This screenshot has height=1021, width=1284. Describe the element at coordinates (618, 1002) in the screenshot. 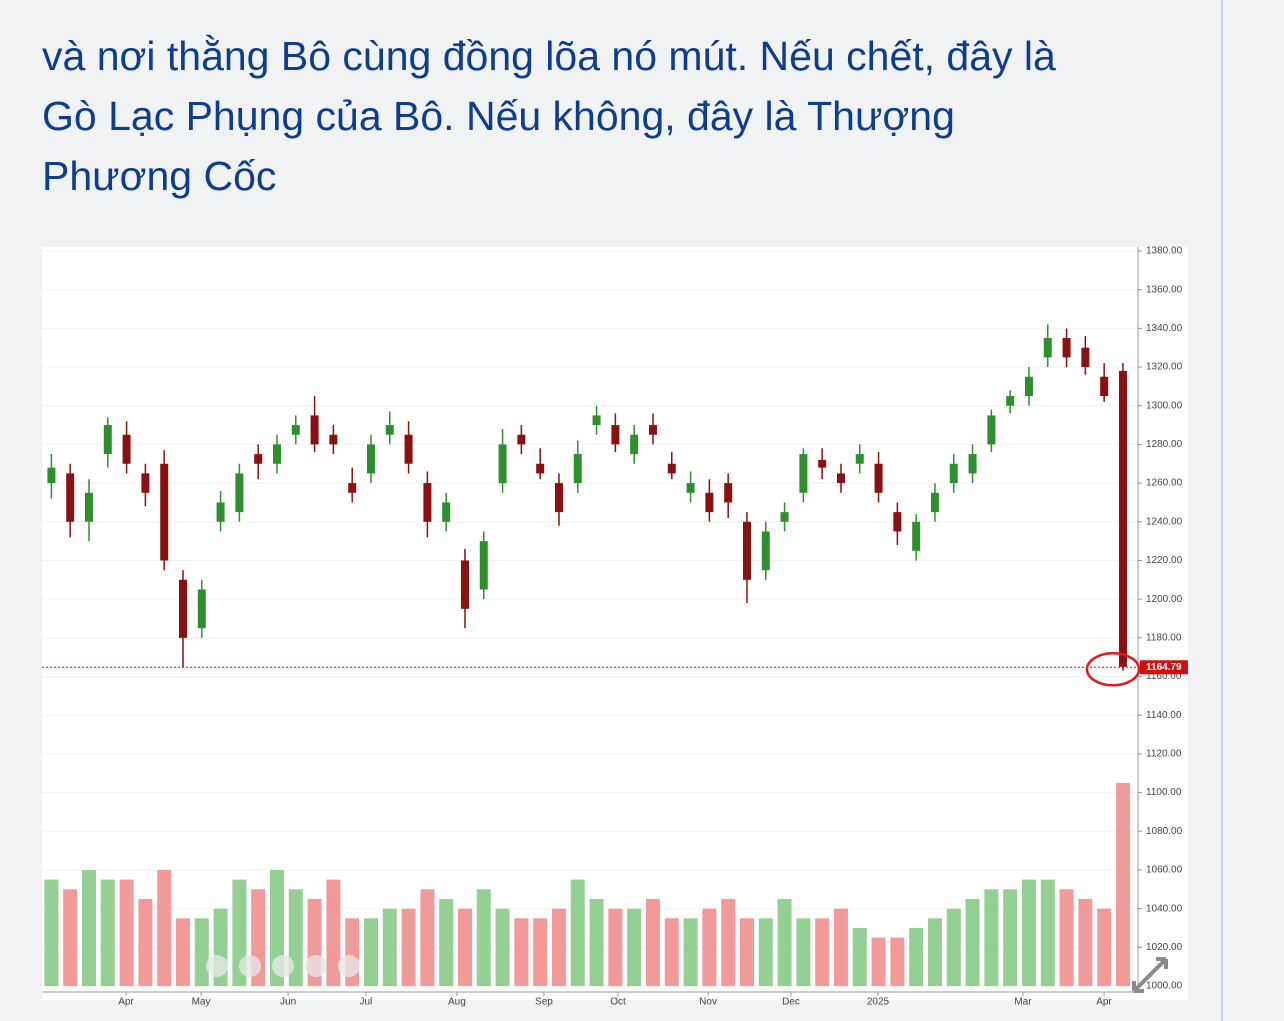

I see `x-tick-label: Oct` at that location.